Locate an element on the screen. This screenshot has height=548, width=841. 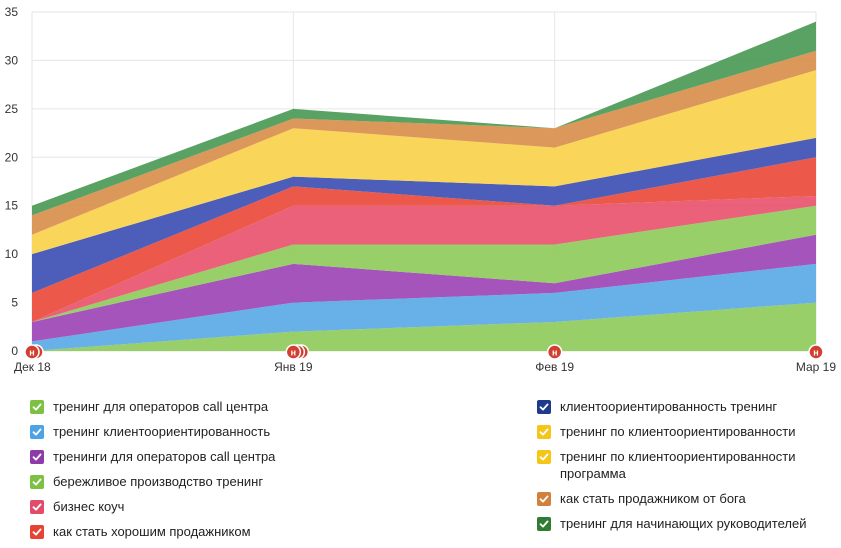
legend-item: как стать хорошим продажником is located at coordinates (180, 531).